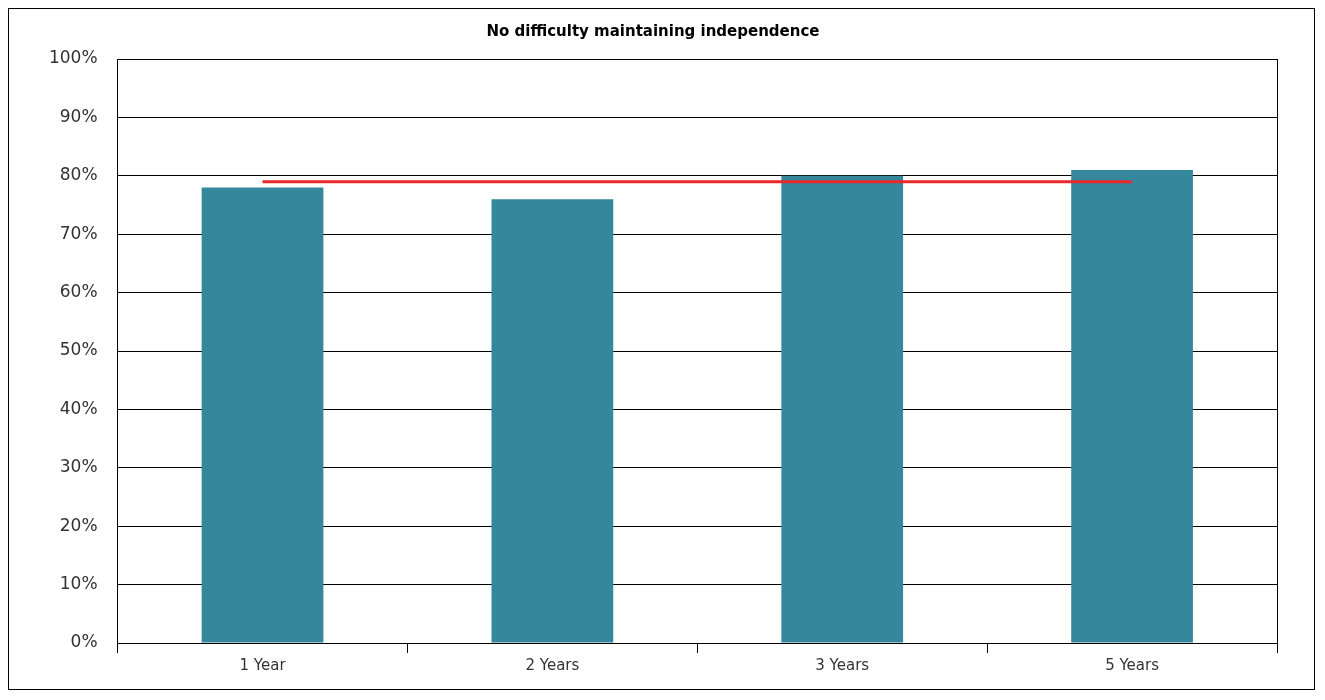 The height and width of the screenshot is (700, 1325). I want to click on x-tick-label: 1 Year, so click(263, 664).